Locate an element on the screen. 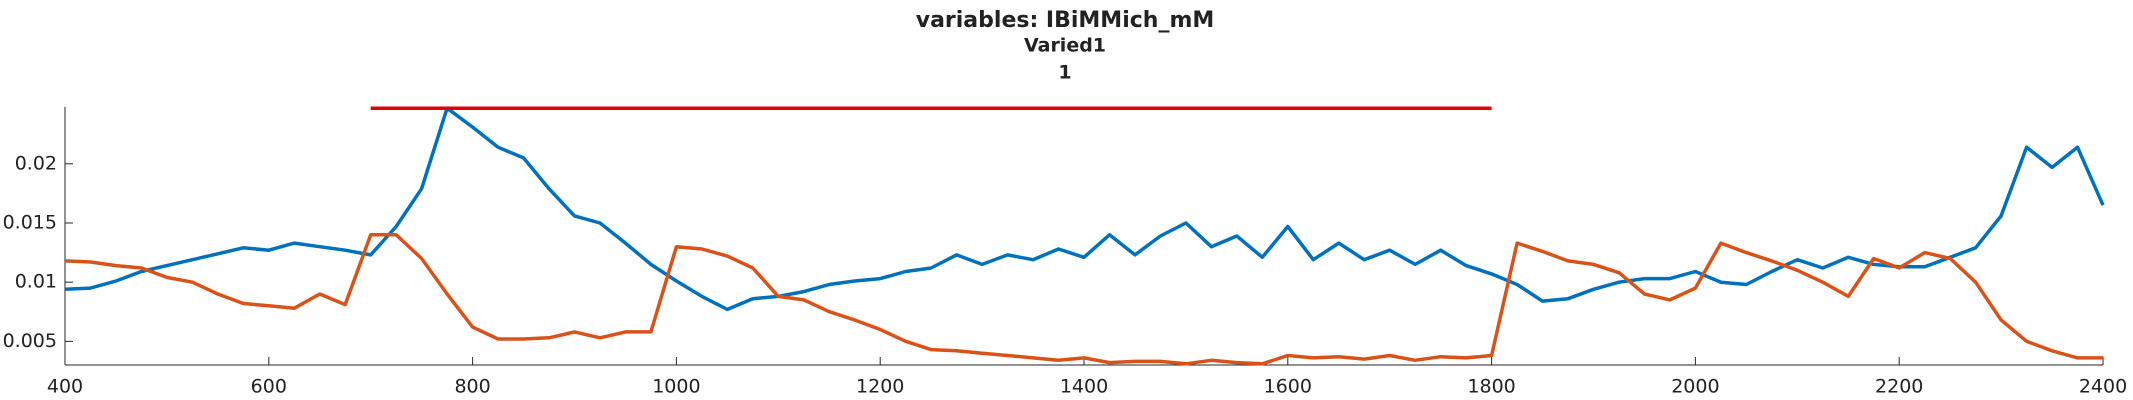  chart-subtitle: 1 is located at coordinates (1064, 73).